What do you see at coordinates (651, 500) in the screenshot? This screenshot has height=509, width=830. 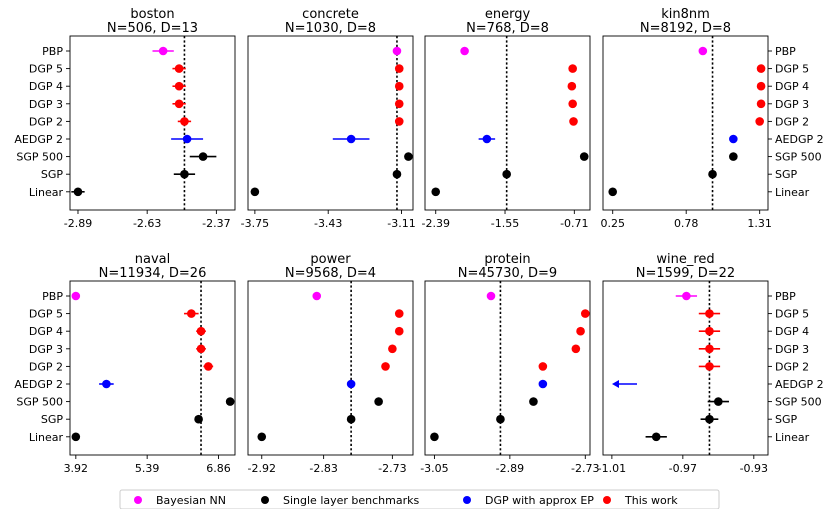 I see `legend-label-this-work: This work` at bounding box center [651, 500].